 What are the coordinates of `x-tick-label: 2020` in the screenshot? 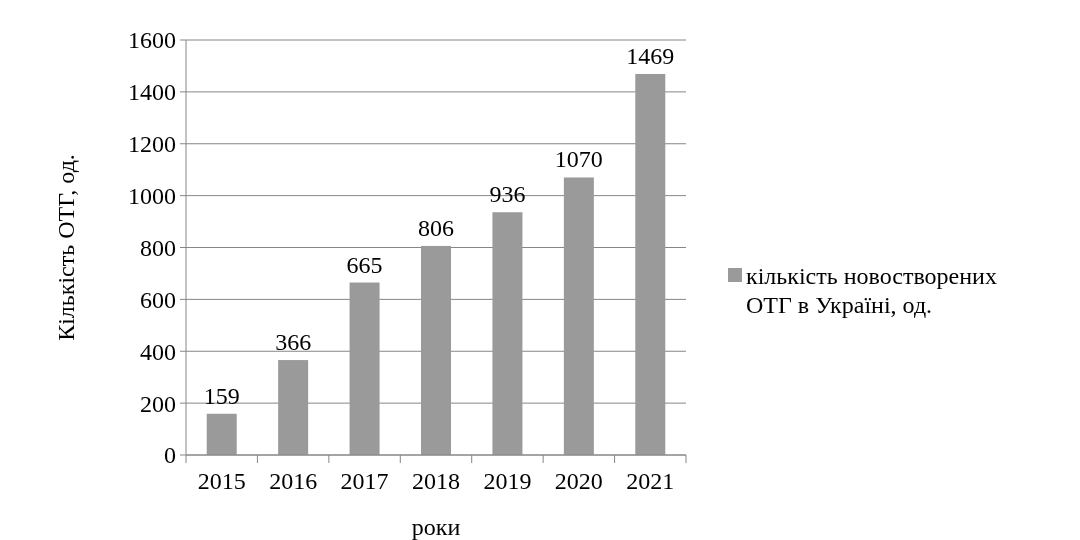 It's located at (578, 481).